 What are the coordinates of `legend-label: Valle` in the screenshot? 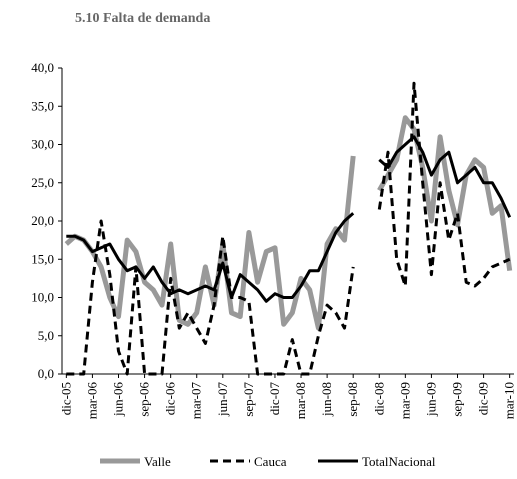 It's located at (157, 461).